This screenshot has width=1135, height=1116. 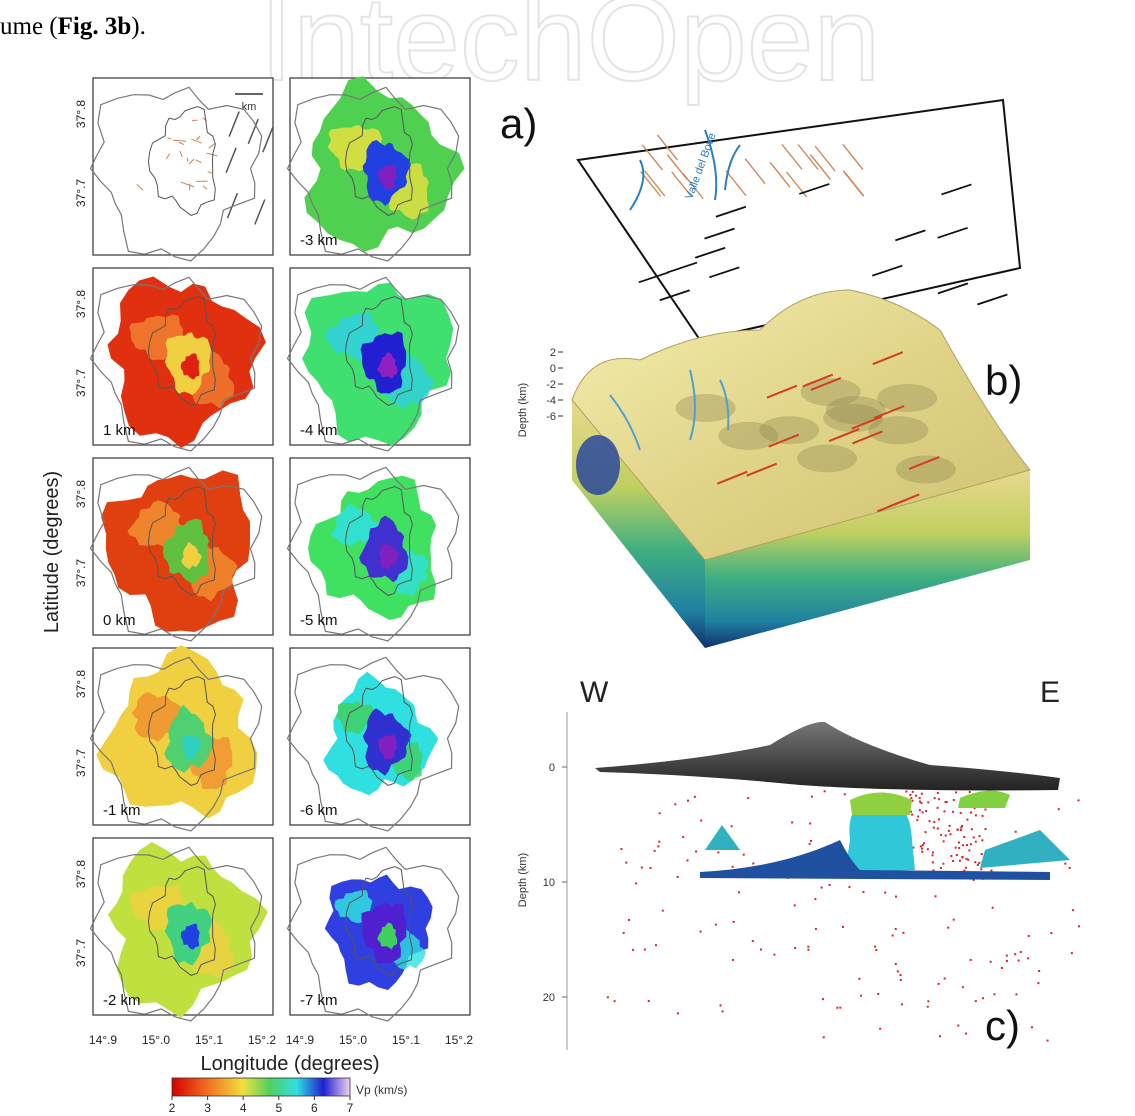 I want to click on lon-tick-label: 15°.1, so click(x=406, y=1040).